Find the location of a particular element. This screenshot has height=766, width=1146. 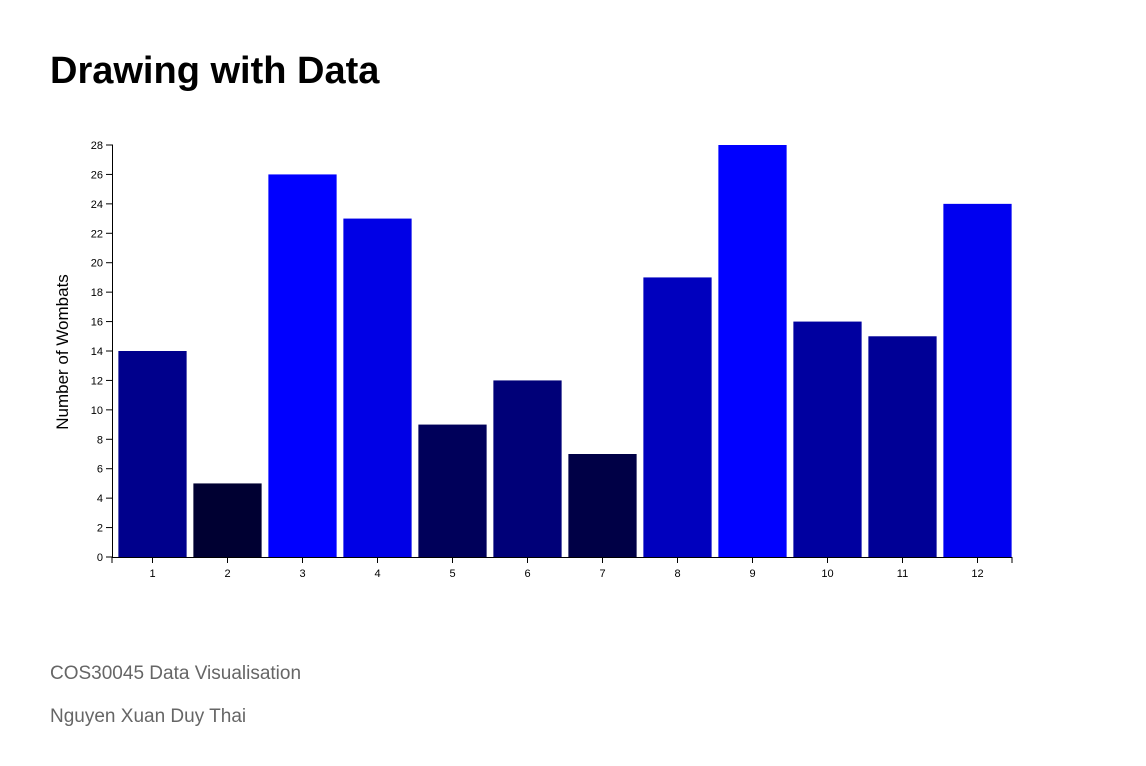

y-axis-title: Number of Wombats is located at coordinates (62, 352).